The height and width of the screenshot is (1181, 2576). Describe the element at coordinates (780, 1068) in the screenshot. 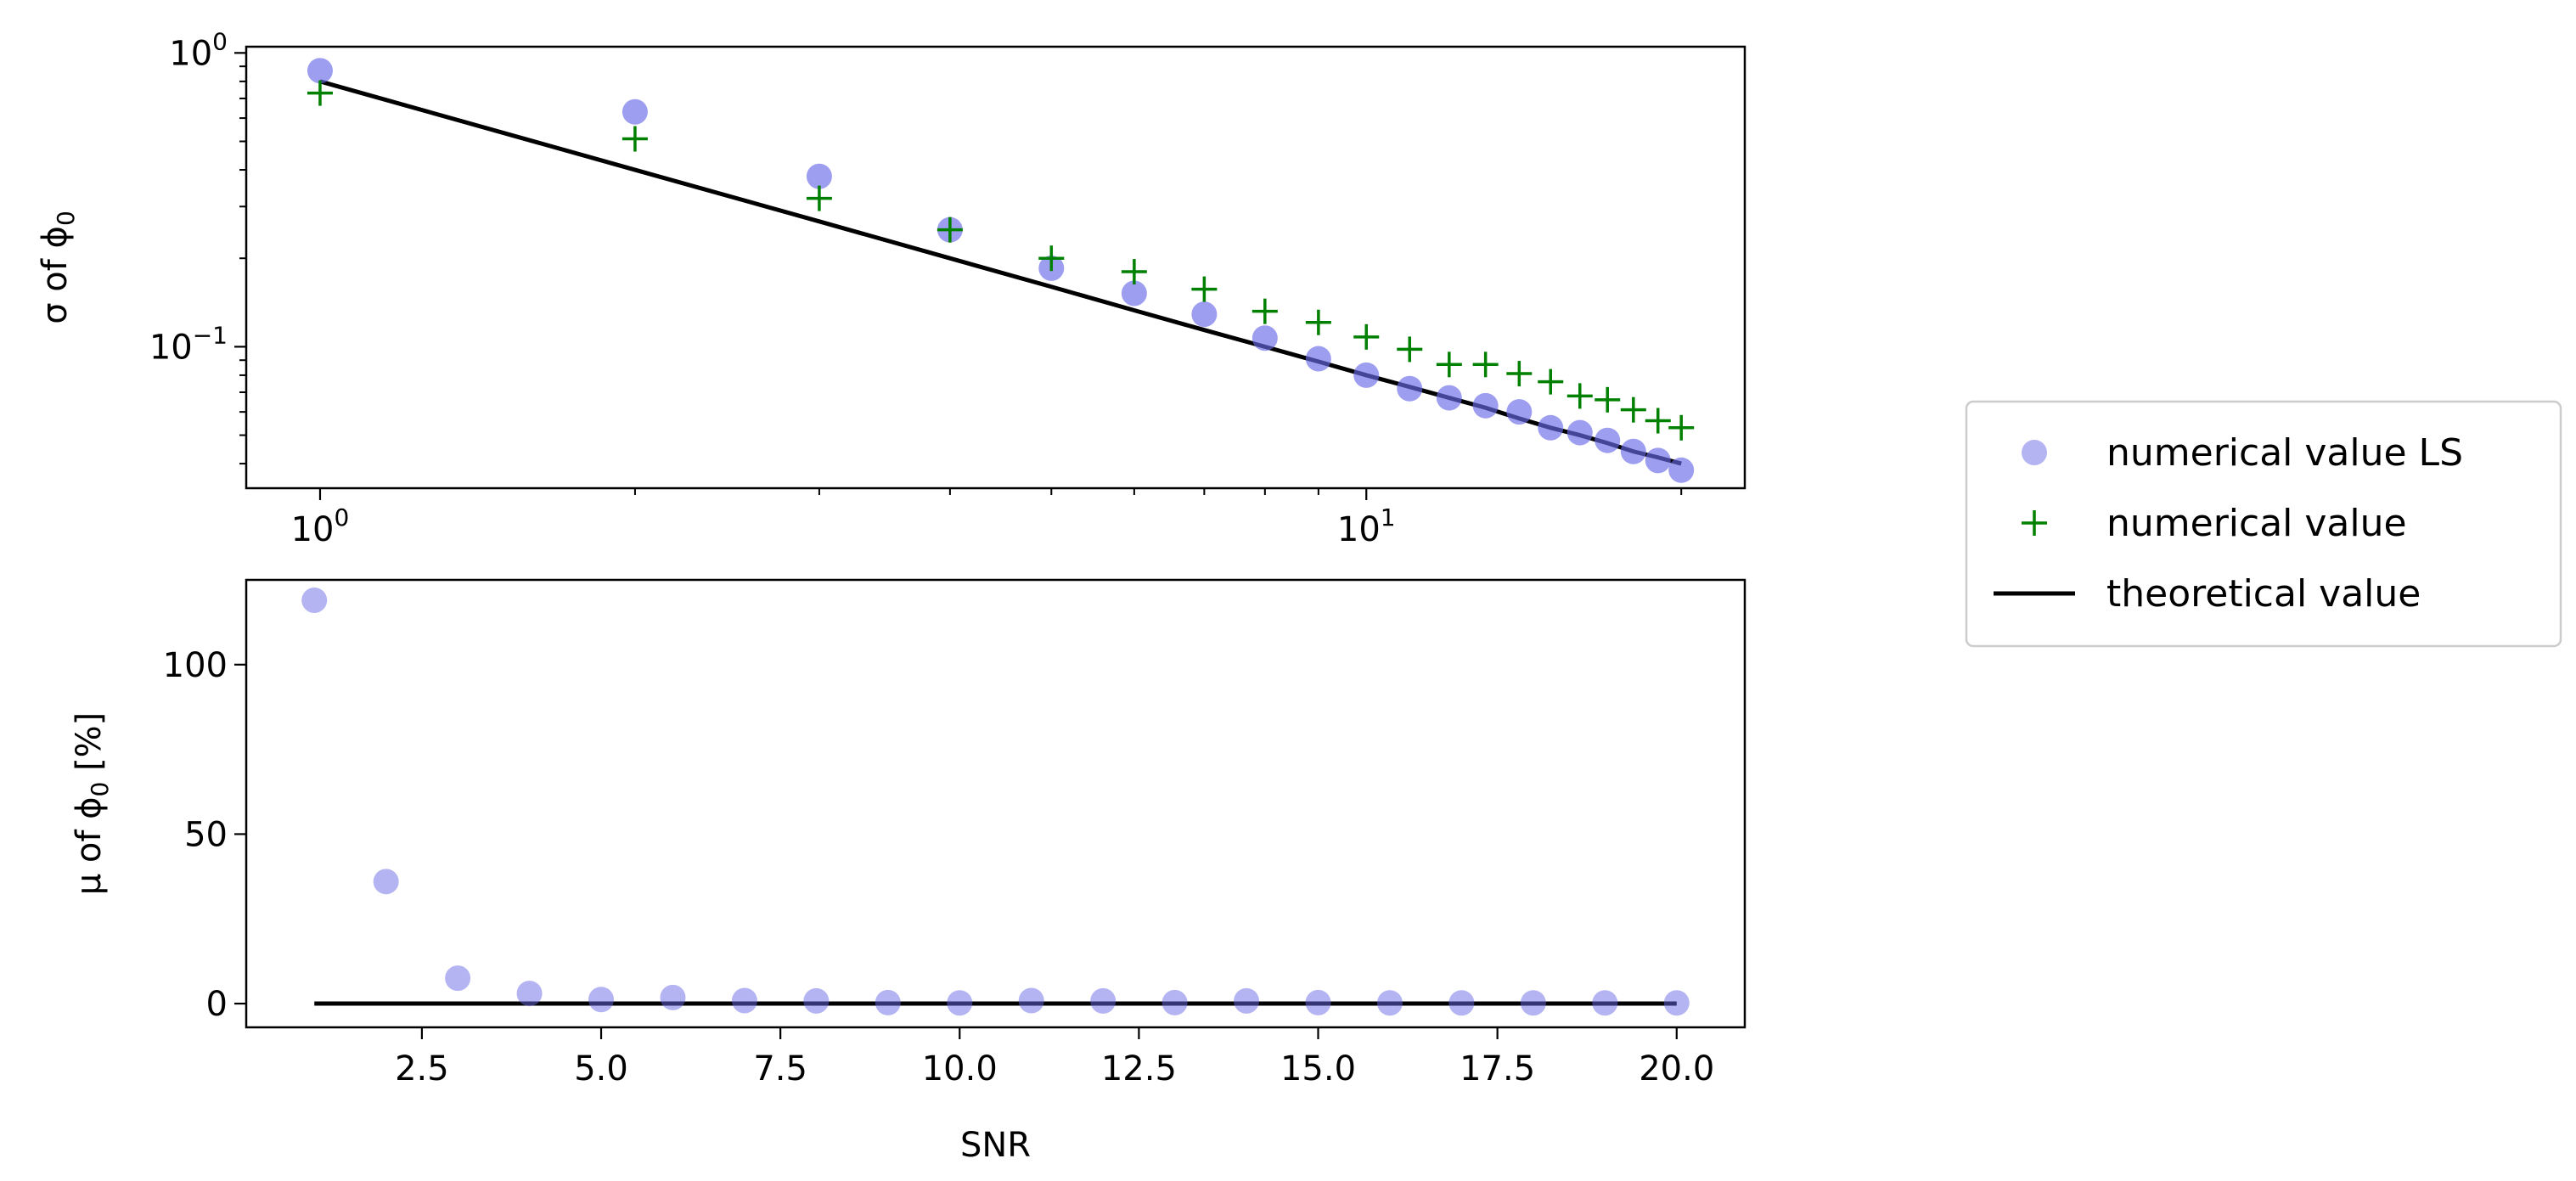

I see `x-tick-label: 7.5` at that location.